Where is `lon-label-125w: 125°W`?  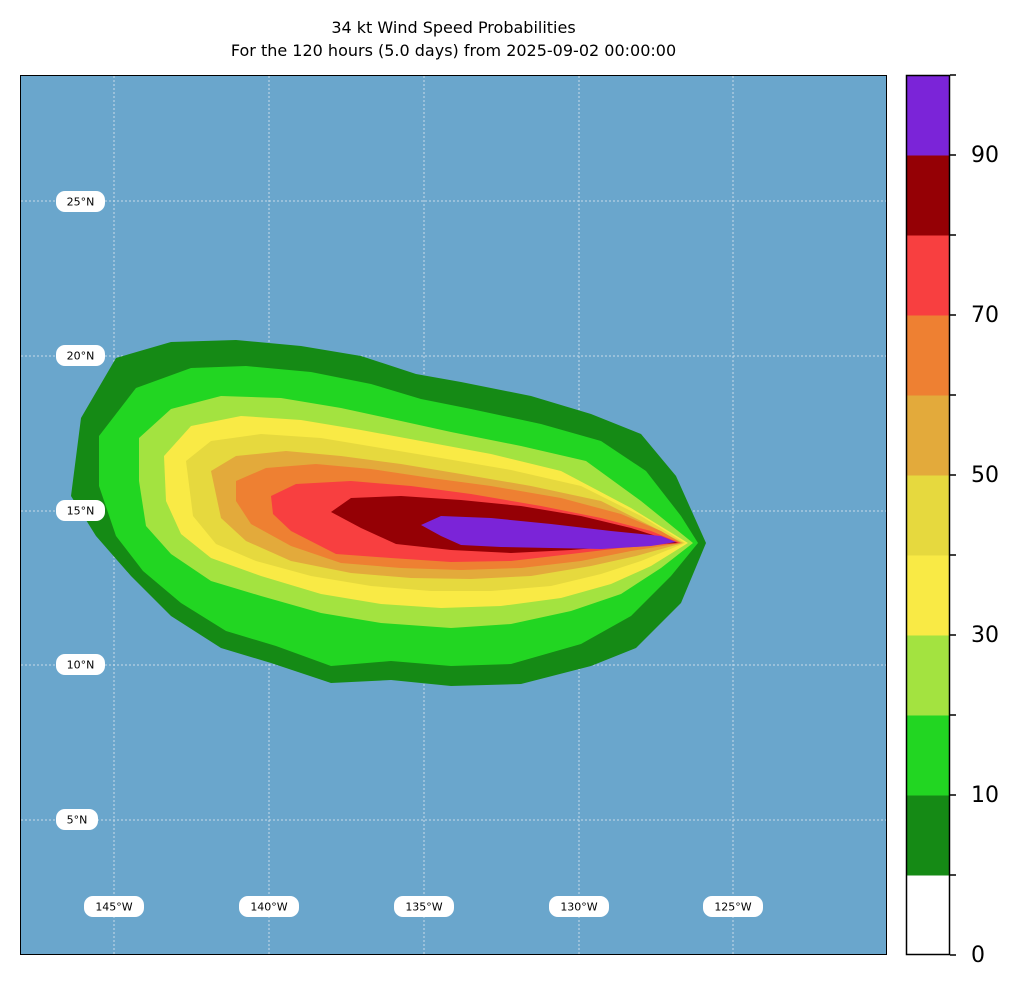 lon-label-125w: 125°W is located at coordinates (733, 906).